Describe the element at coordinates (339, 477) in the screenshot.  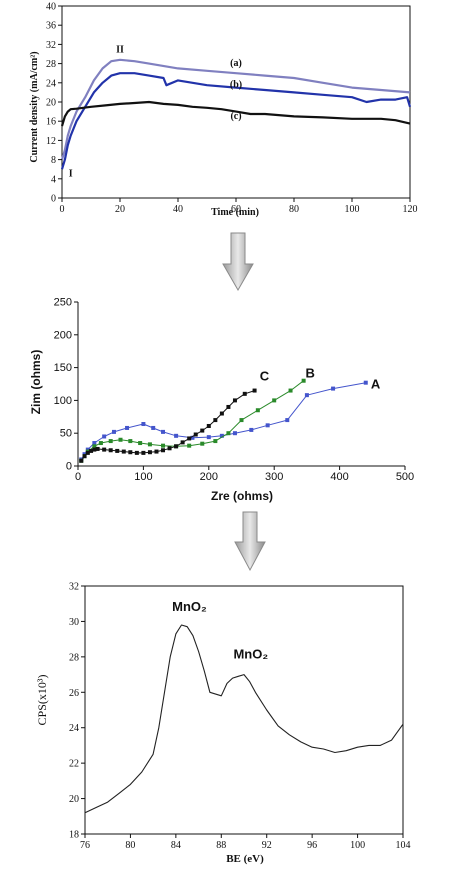
I see `x-tick-label: 400` at that location.